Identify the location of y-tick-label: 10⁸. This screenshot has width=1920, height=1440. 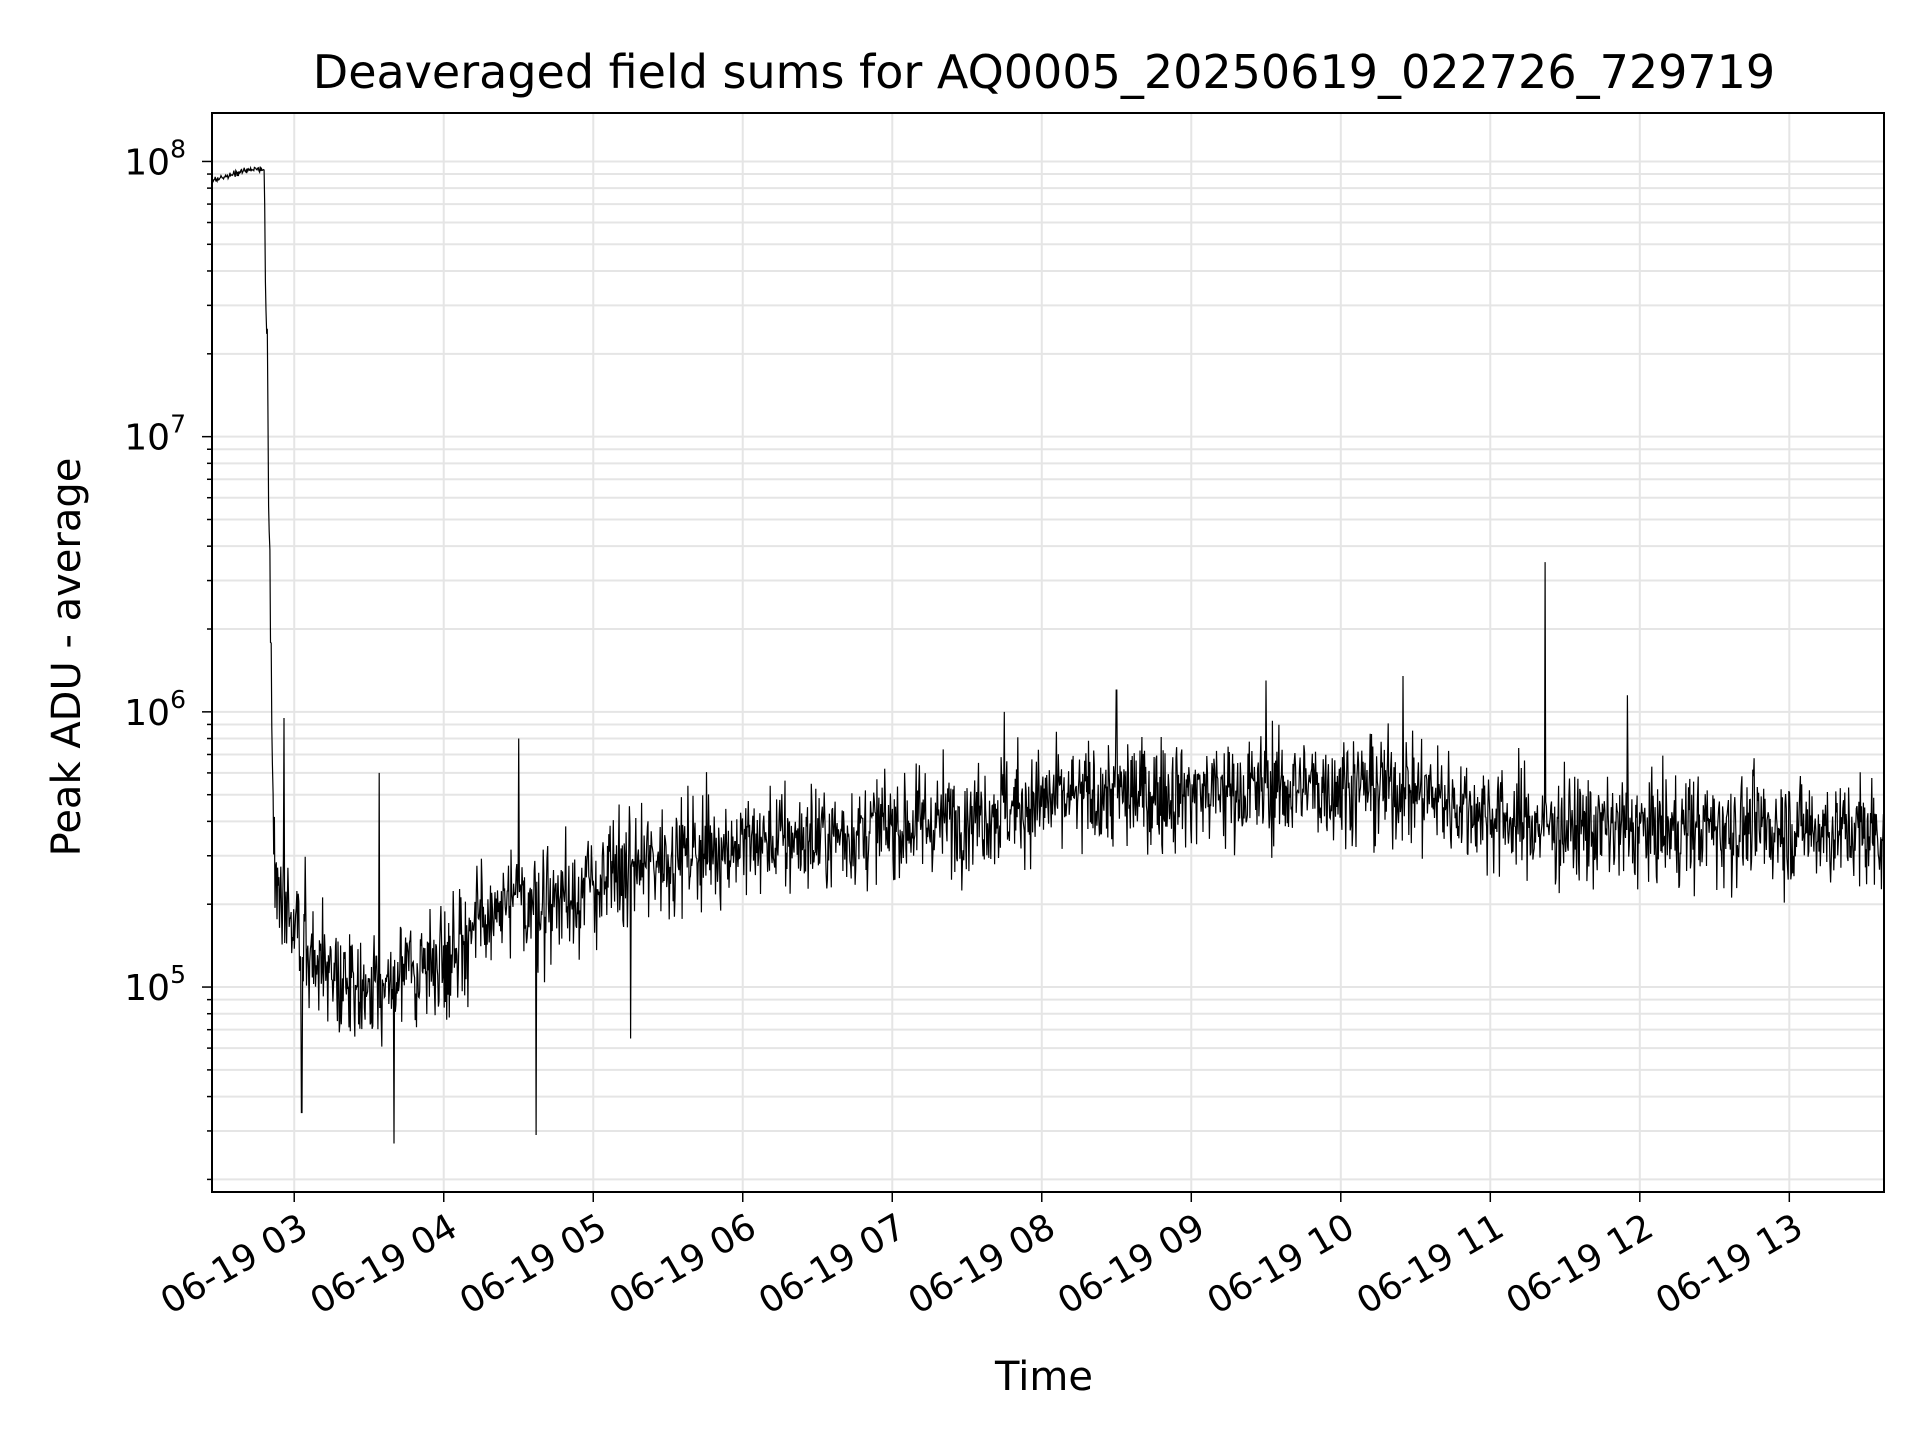
(155, 158).